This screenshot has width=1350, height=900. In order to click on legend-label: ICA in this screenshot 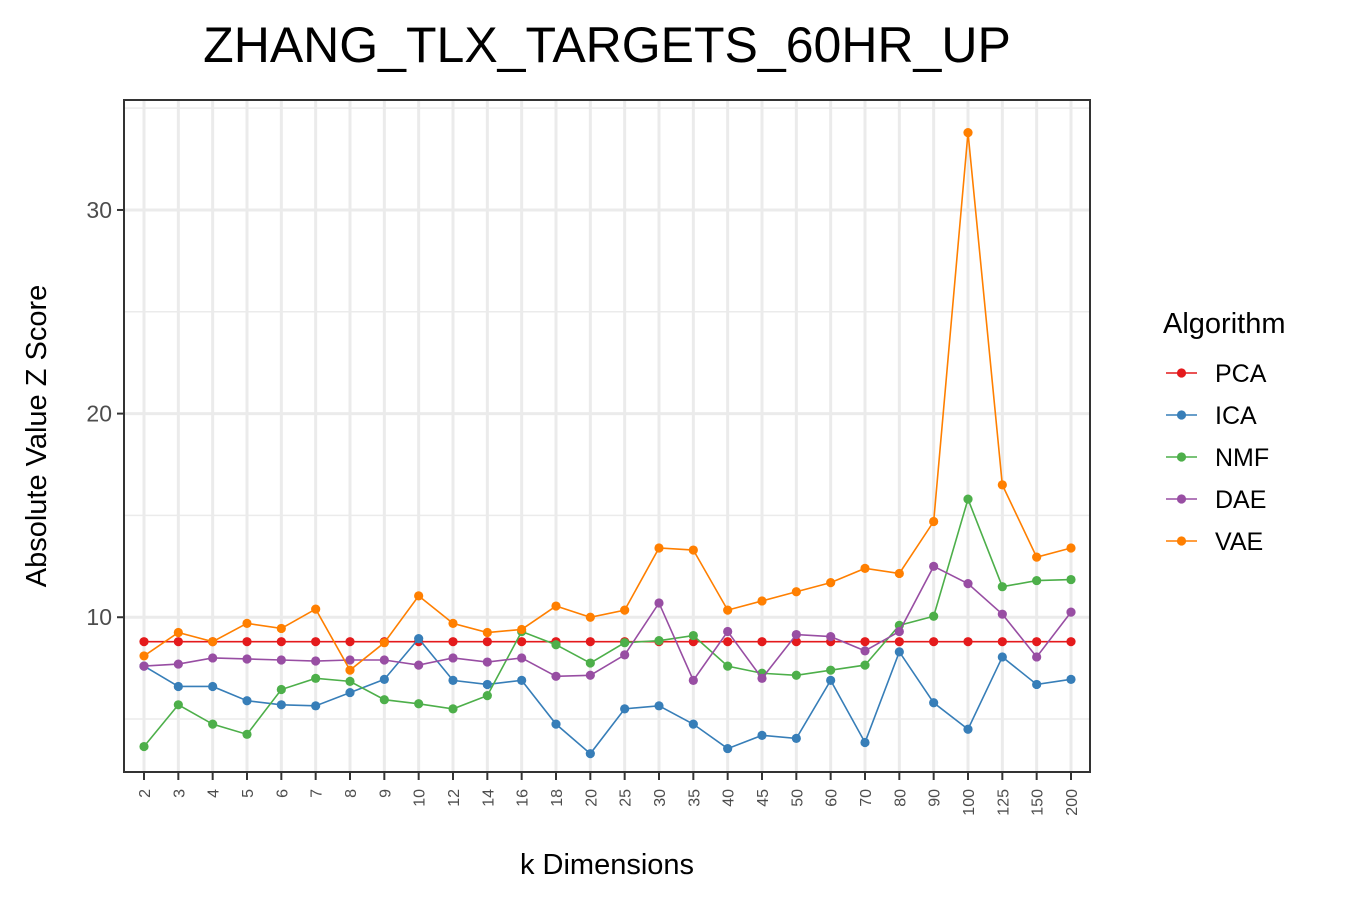, I will do `click(1236, 416)`.